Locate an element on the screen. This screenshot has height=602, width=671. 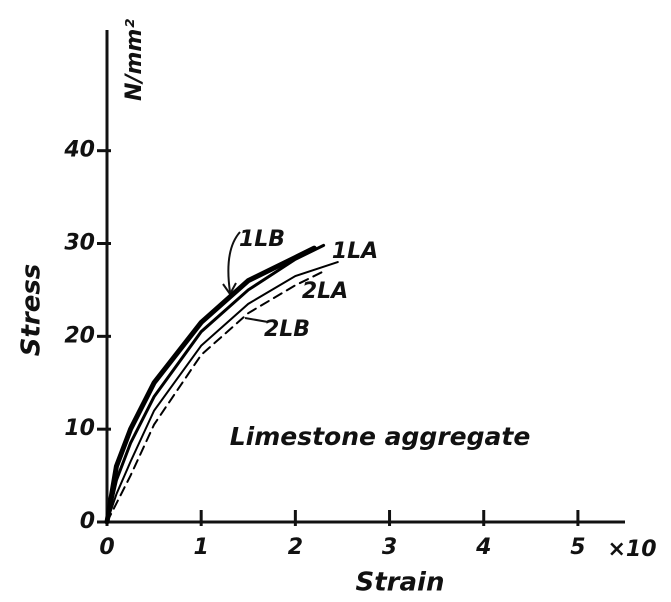
series-label: 2LB is located at coordinates (287, 329).